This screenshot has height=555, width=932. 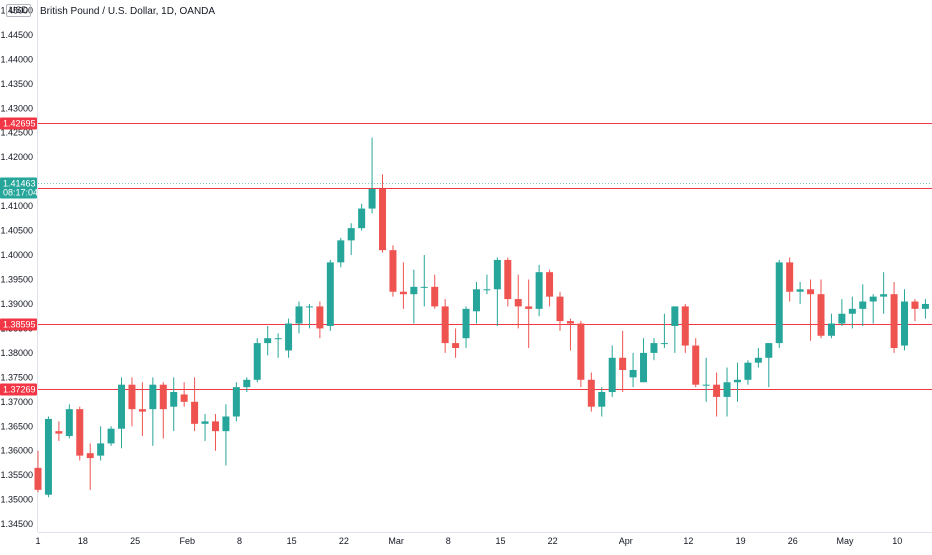 I want to click on time-tick-label: 15, so click(x=292, y=541).